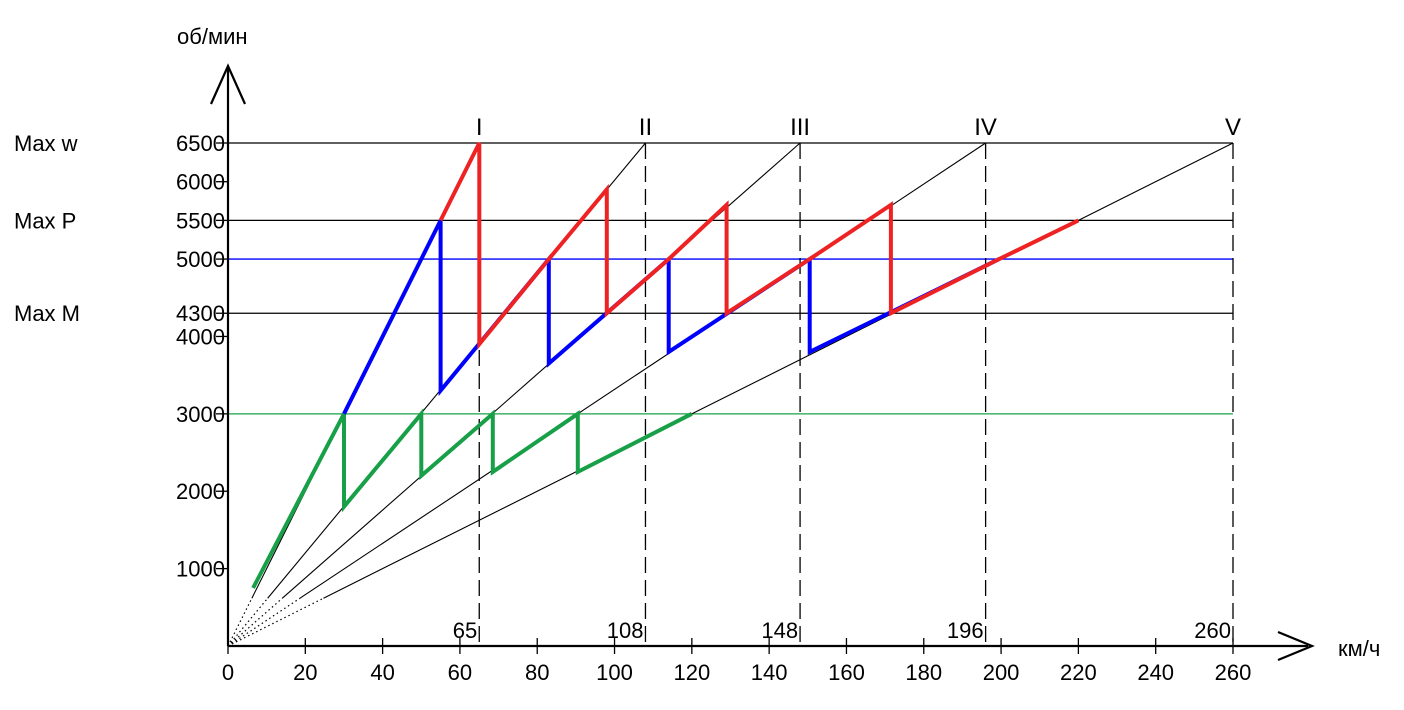  Describe the element at coordinates (465, 630) in the screenshot. I see `gear-speed-label: 65` at that location.